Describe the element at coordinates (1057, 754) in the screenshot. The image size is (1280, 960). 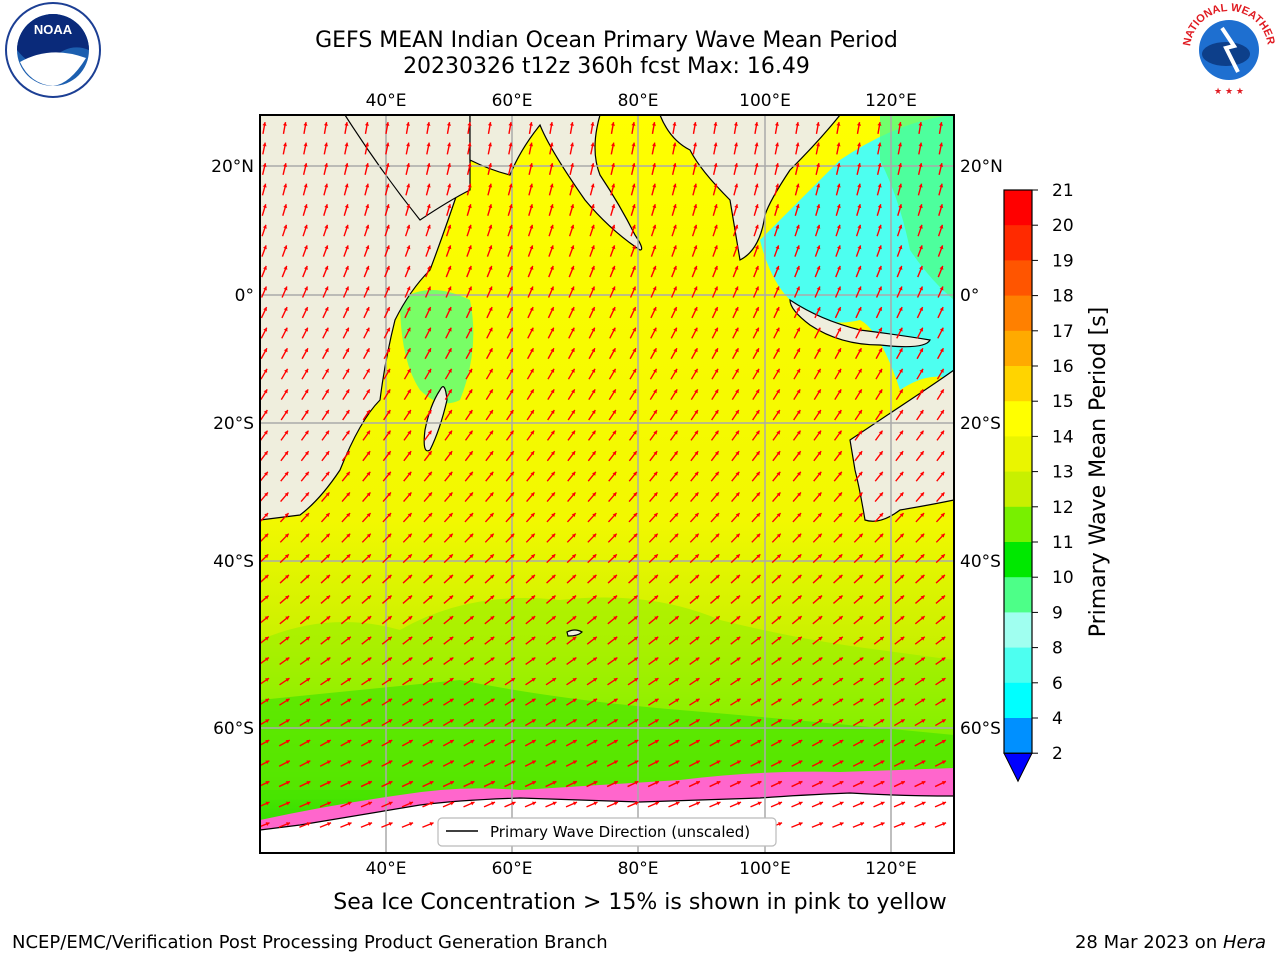
I see `colorbar-tick-label: 2` at that location.